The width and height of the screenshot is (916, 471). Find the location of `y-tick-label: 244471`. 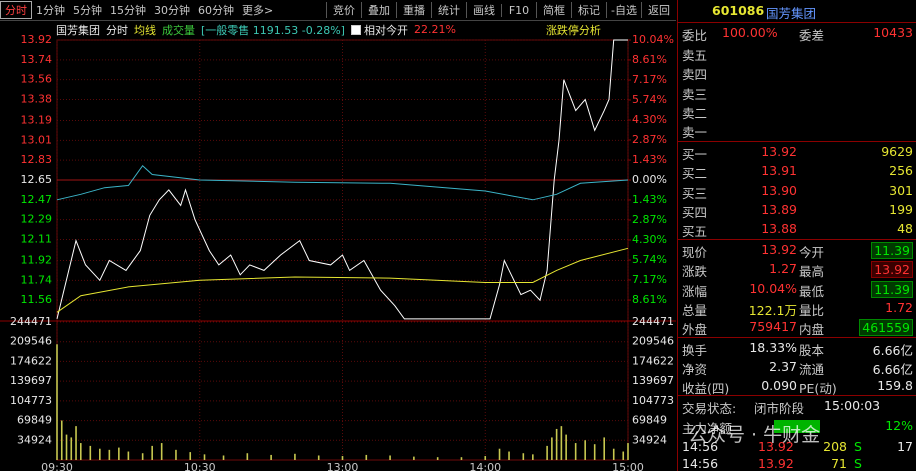

y-tick-label: 244471 is located at coordinates (653, 321).